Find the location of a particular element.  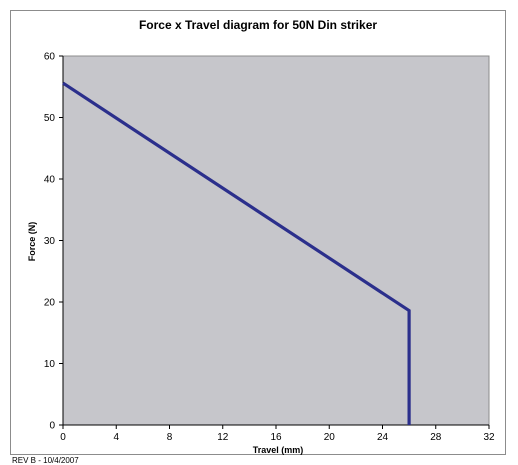

x-tick-label: 20 is located at coordinates (330, 437).